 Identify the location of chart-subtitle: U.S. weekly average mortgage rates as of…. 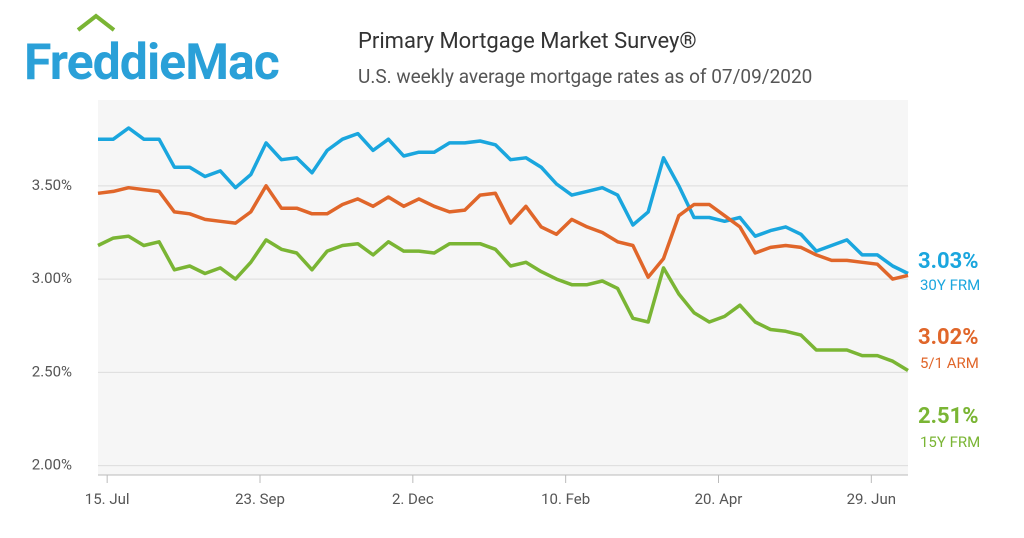
(585, 76).